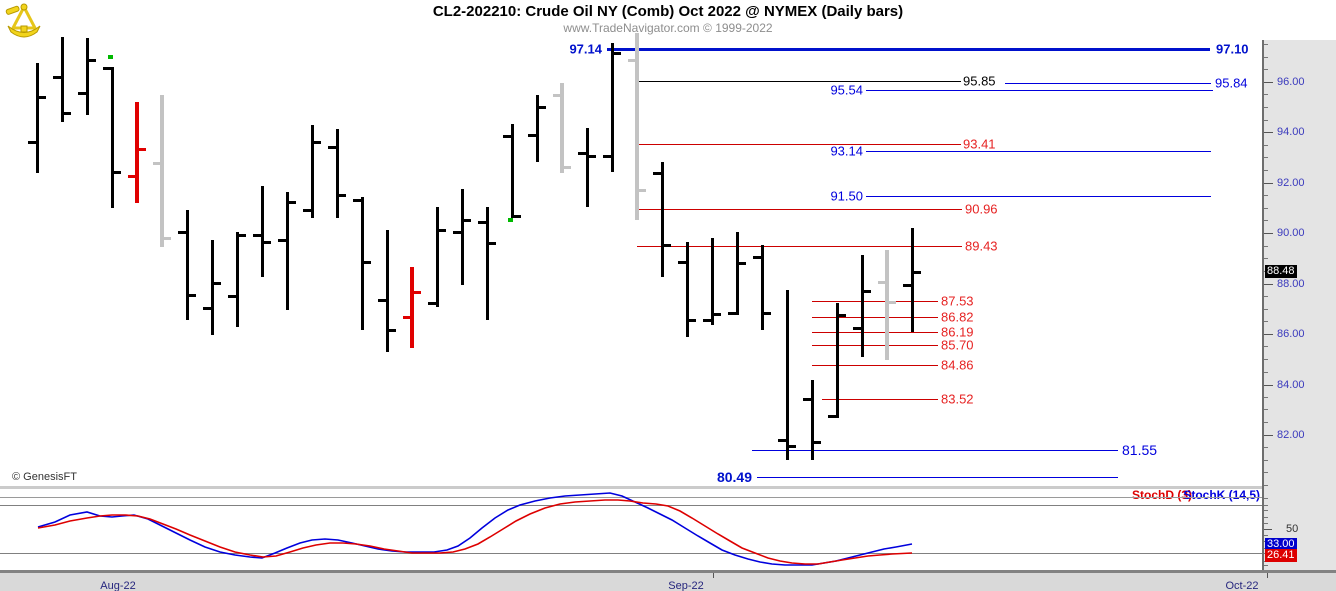 This screenshot has width=1336, height=591. I want to click on price-level-label: 95.84, so click(1231, 83).